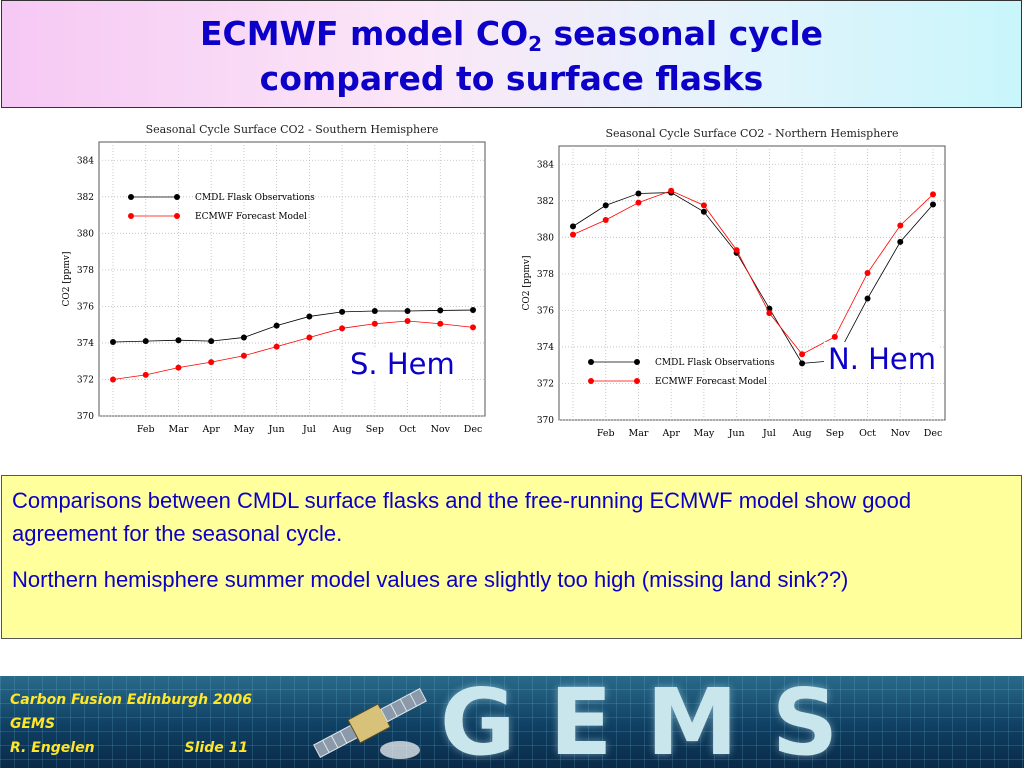  I want to click on title-text-part2: seasonal cycle, so click(683, 33).